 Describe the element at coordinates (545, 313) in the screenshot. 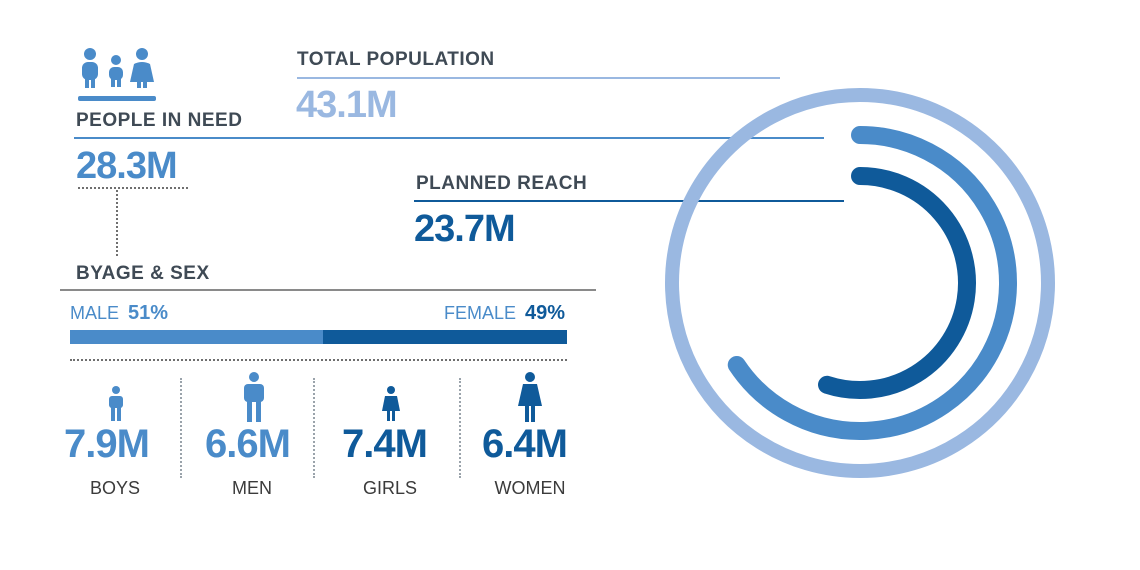

I see `female-percent: 49%` at that location.